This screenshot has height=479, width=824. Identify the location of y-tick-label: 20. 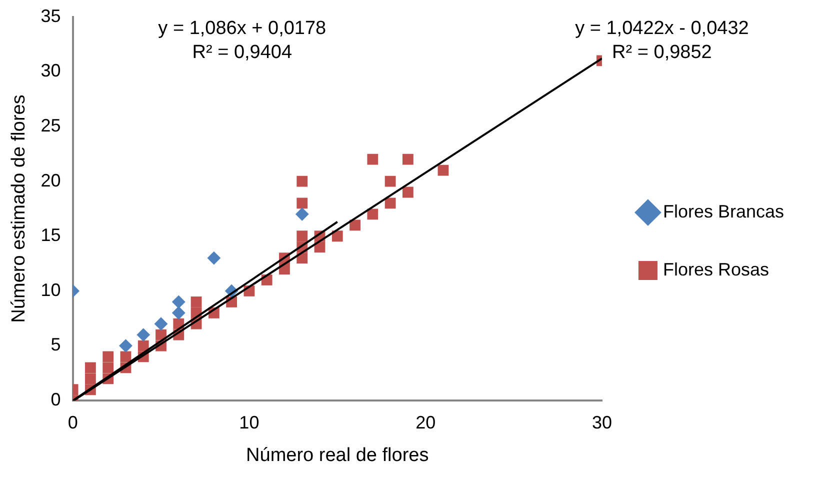
(50, 180).